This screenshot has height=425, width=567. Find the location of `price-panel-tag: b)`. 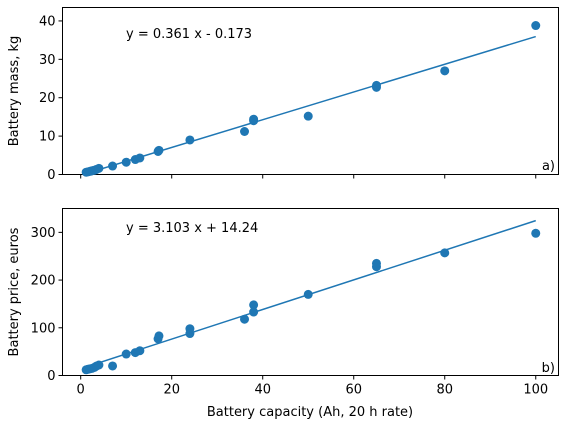

price-panel-tag: b) is located at coordinates (548, 368).